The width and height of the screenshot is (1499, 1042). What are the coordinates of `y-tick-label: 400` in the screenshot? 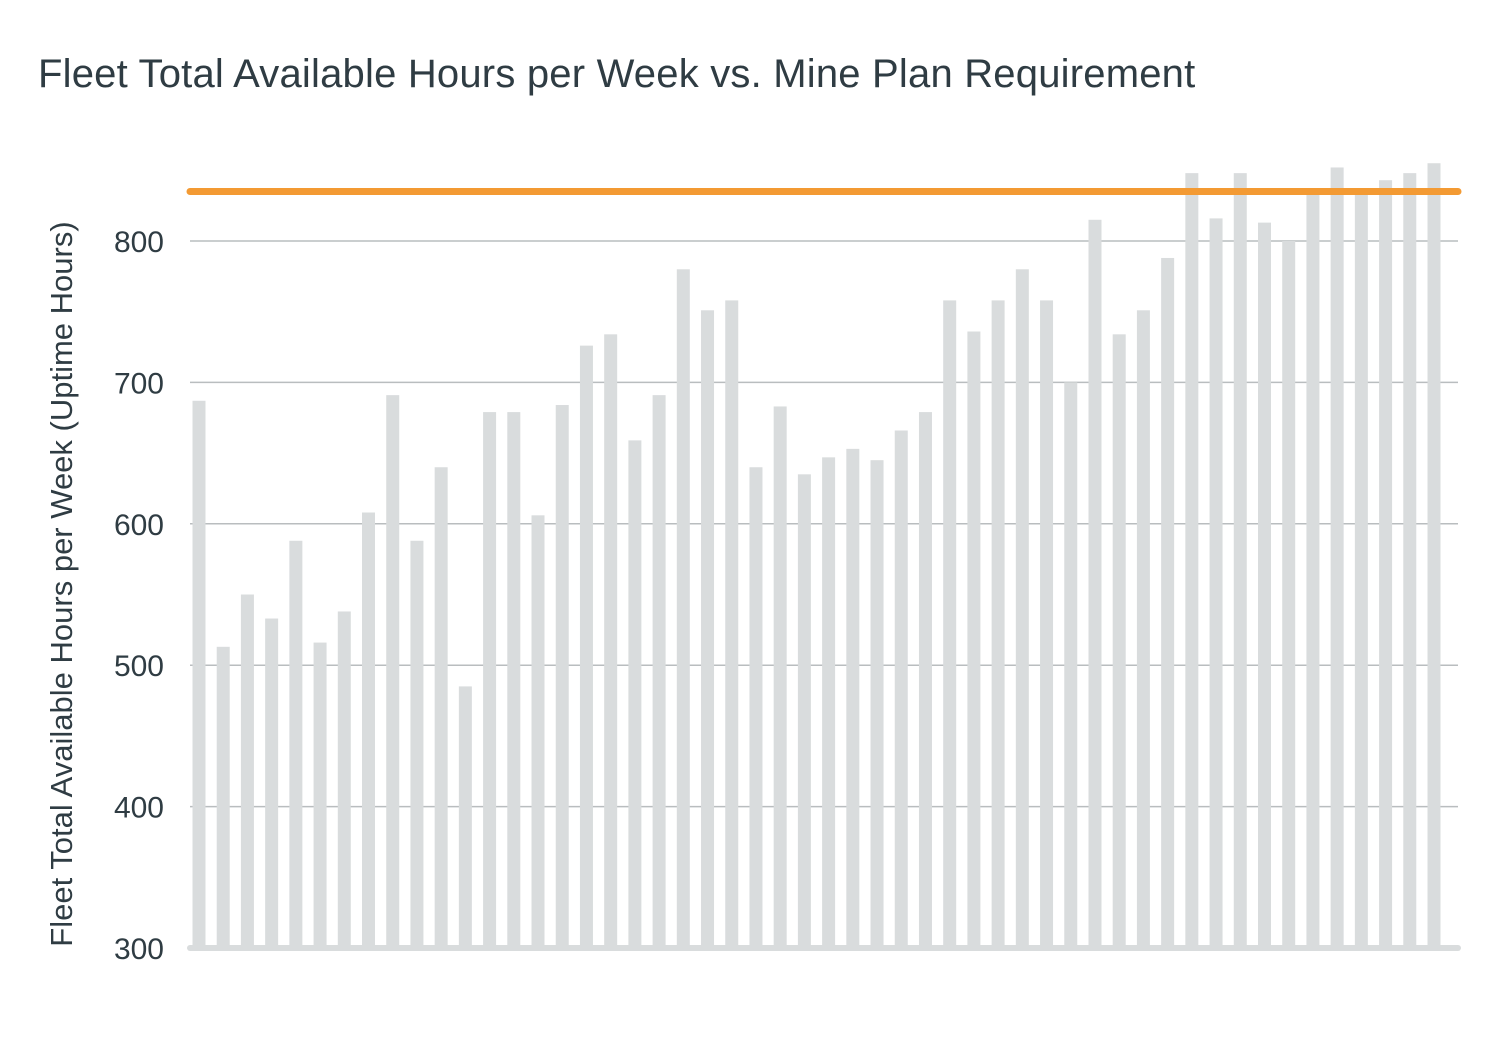 It's located at (139, 808).